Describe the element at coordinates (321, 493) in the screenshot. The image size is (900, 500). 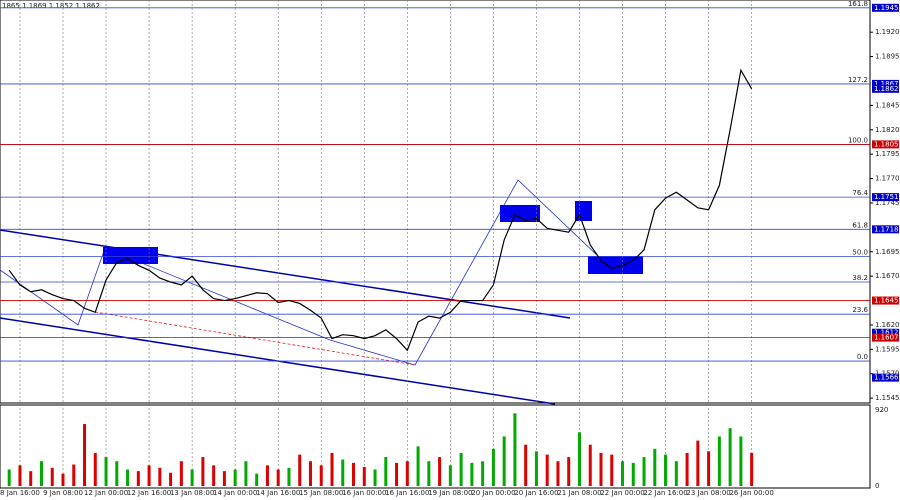
I see `x-tick-label: 15 Jan 08:00` at that location.